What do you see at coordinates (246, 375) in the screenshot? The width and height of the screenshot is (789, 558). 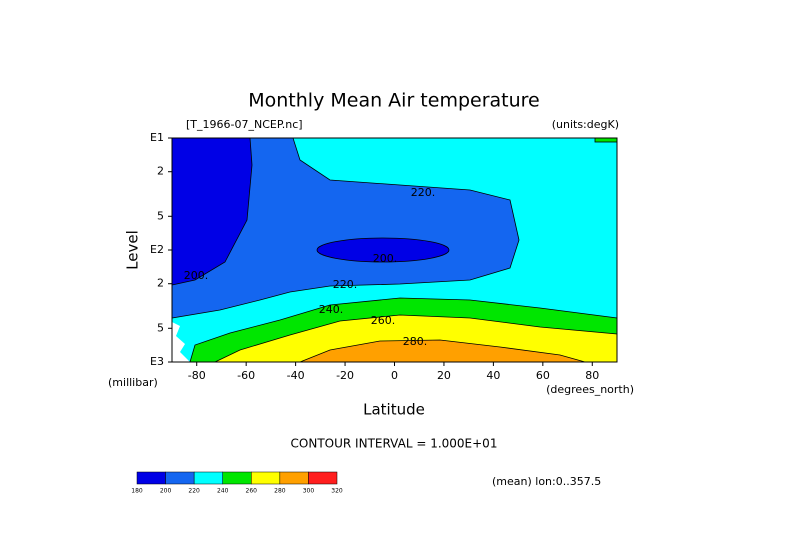 I see `x-tick-label: -60` at bounding box center [246, 375].